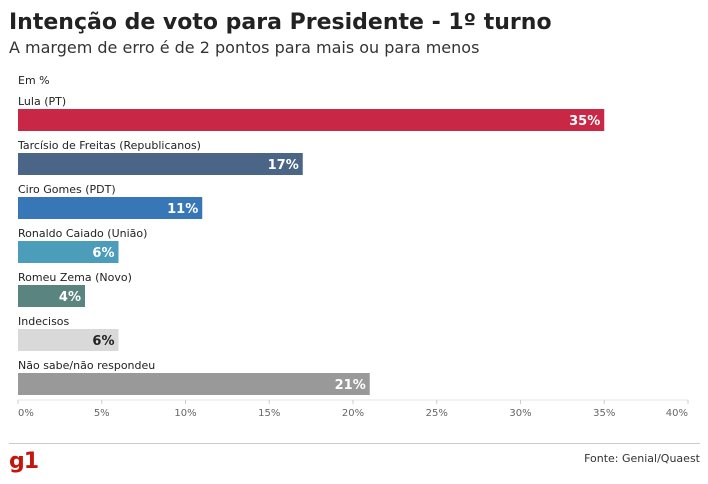  Describe the element at coordinates (24, 461) in the screenshot. I see `g1-logo: g1` at that location.